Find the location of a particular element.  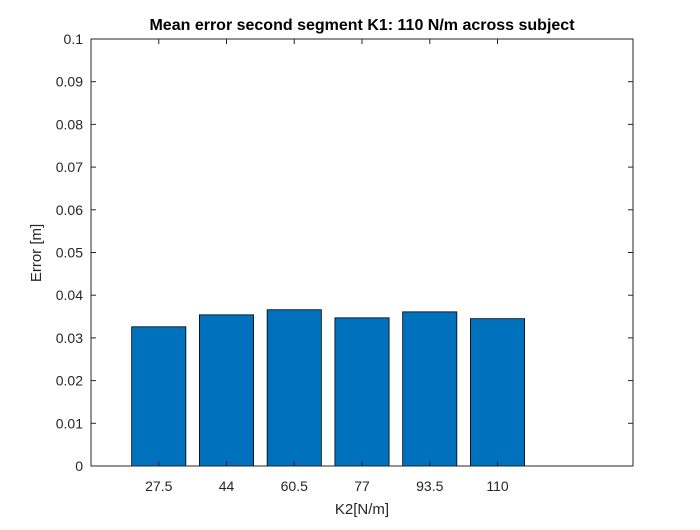

bar-60.5 is located at coordinates (294, 388).